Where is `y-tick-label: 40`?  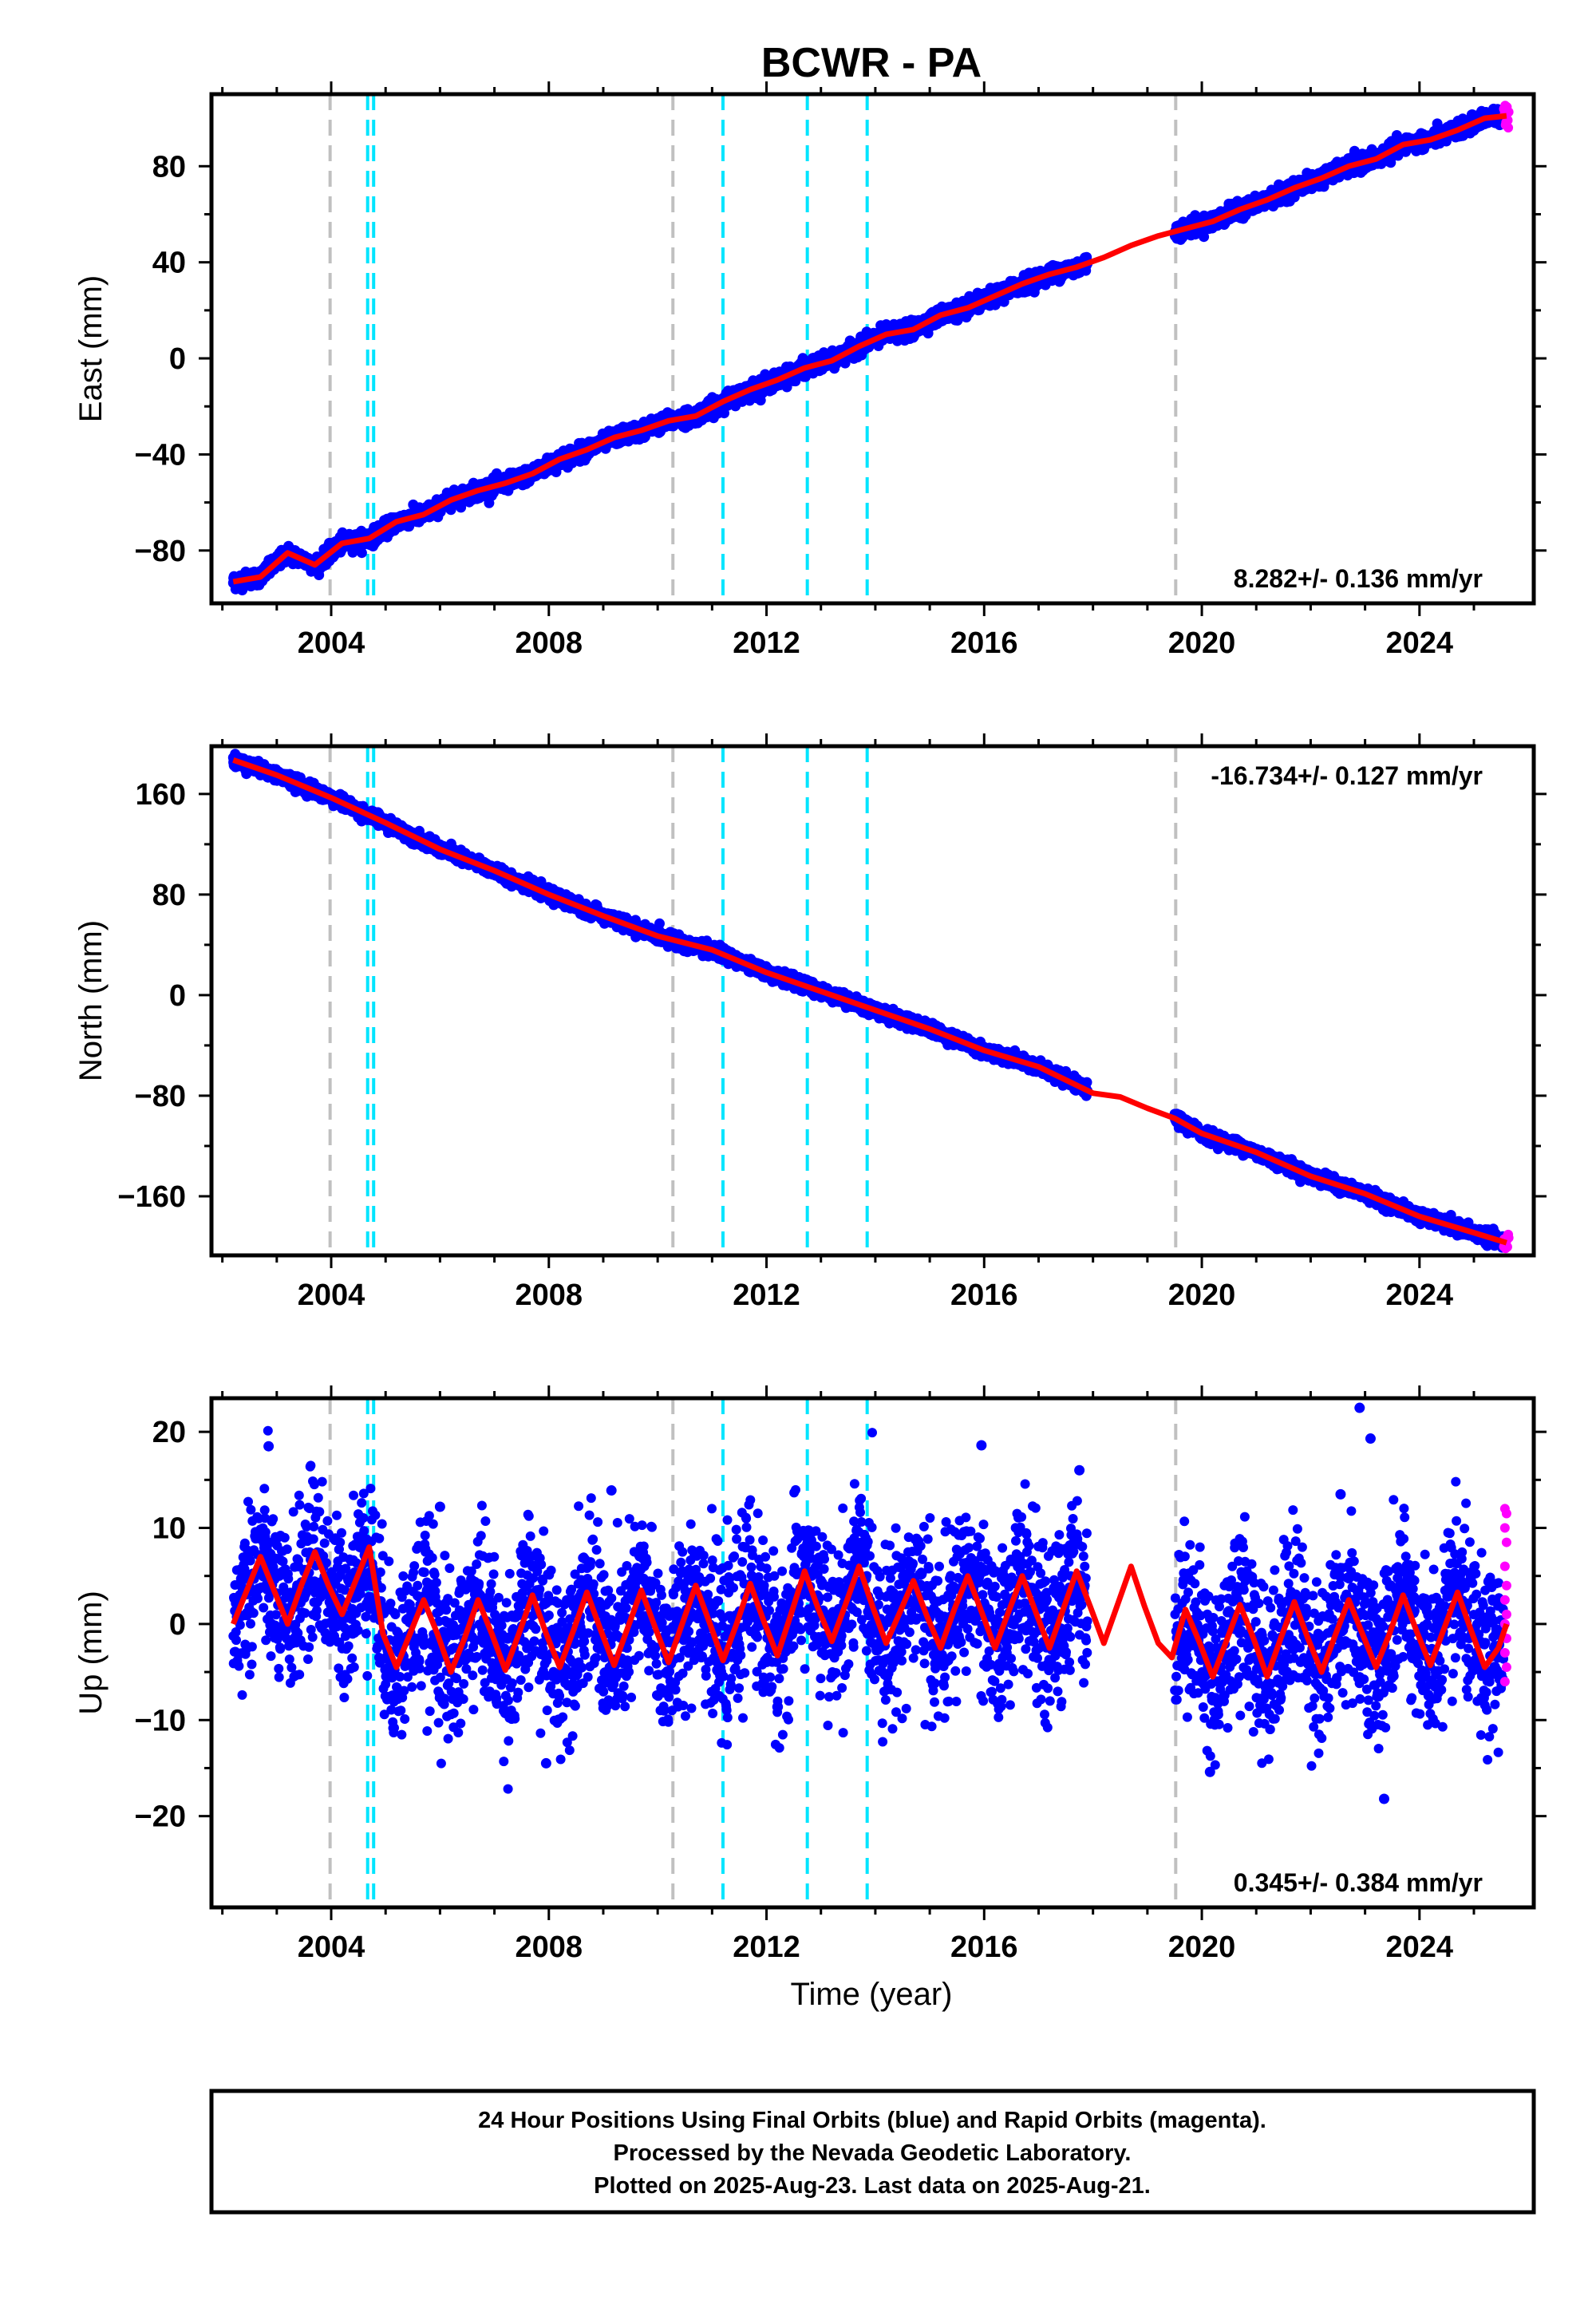
y-tick-label: 40 is located at coordinates (169, 263).